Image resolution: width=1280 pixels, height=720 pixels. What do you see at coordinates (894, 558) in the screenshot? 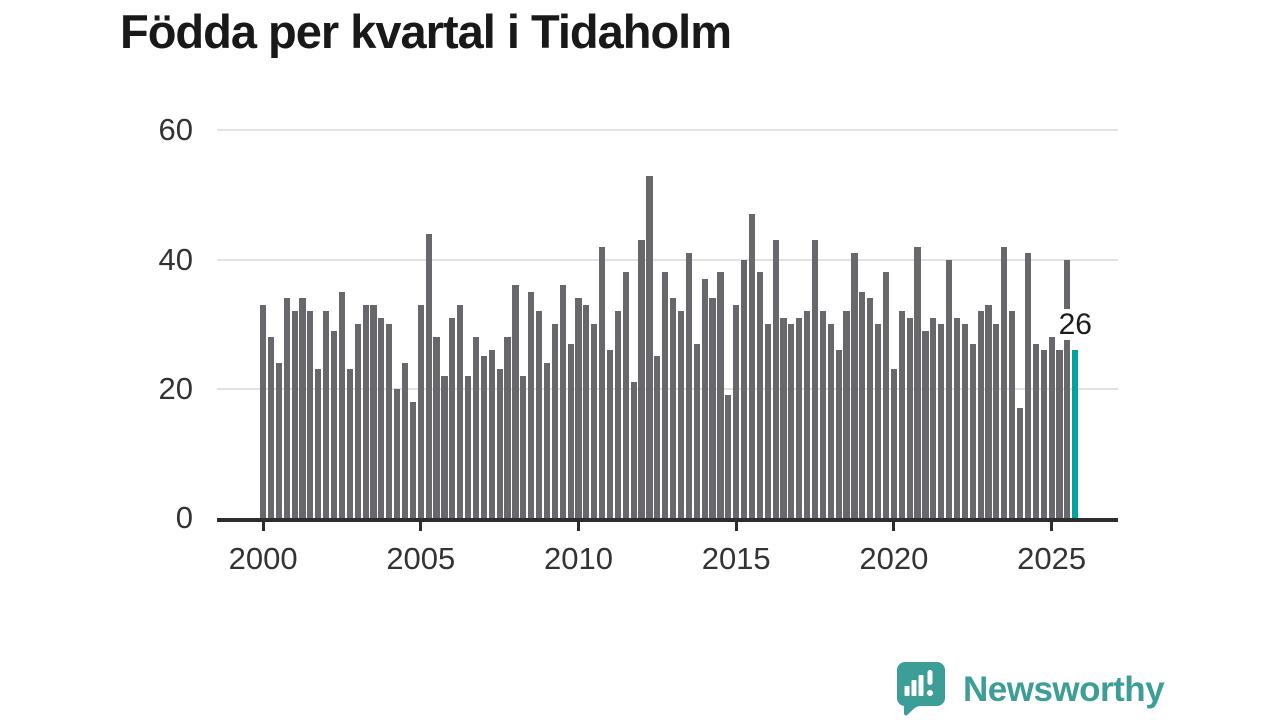
I see `x-tick-label: 2020` at bounding box center [894, 558].